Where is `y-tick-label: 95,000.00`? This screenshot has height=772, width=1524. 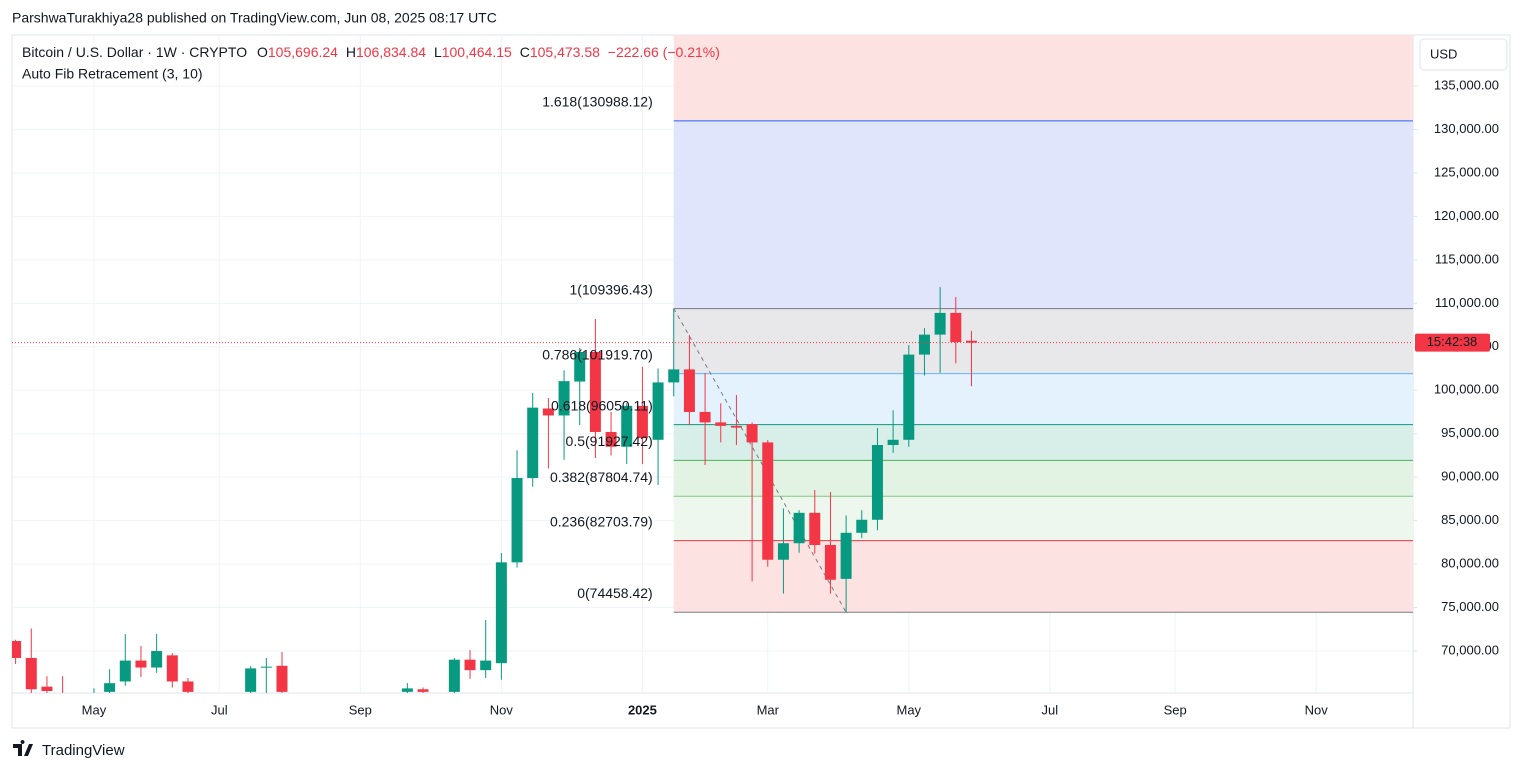
y-tick-label: 95,000.00 is located at coordinates (1470, 432).